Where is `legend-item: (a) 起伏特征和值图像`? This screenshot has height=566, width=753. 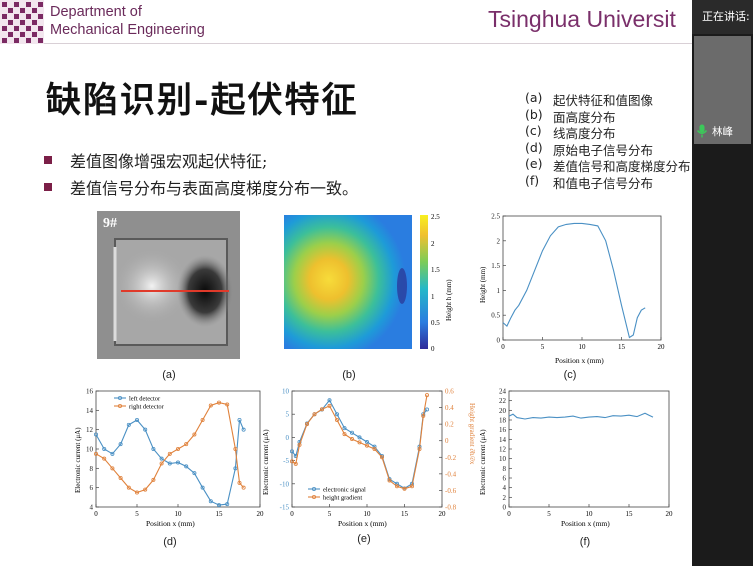
legend-item: (a) 起伏特征和值图像 is located at coordinates (608, 99).